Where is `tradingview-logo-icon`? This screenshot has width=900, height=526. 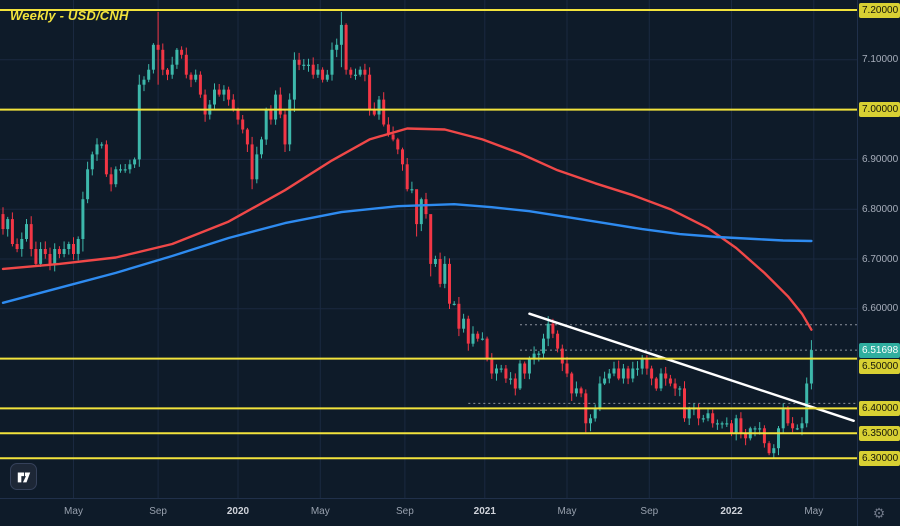 tradingview-logo-icon is located at coordinates (23, 477).